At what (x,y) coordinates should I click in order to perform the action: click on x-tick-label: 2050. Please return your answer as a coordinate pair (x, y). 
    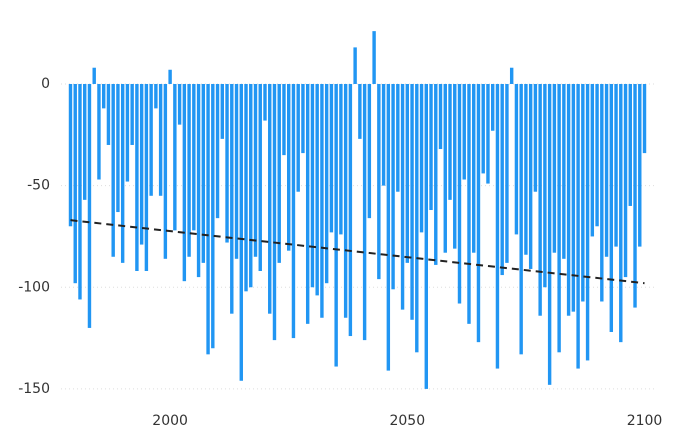
    Looking at the image, I should click on (407, 421).